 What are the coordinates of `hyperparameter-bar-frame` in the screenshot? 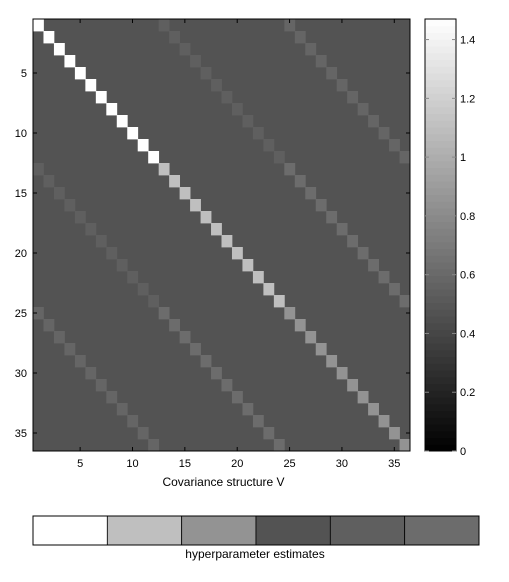 It's located at (256, 530).